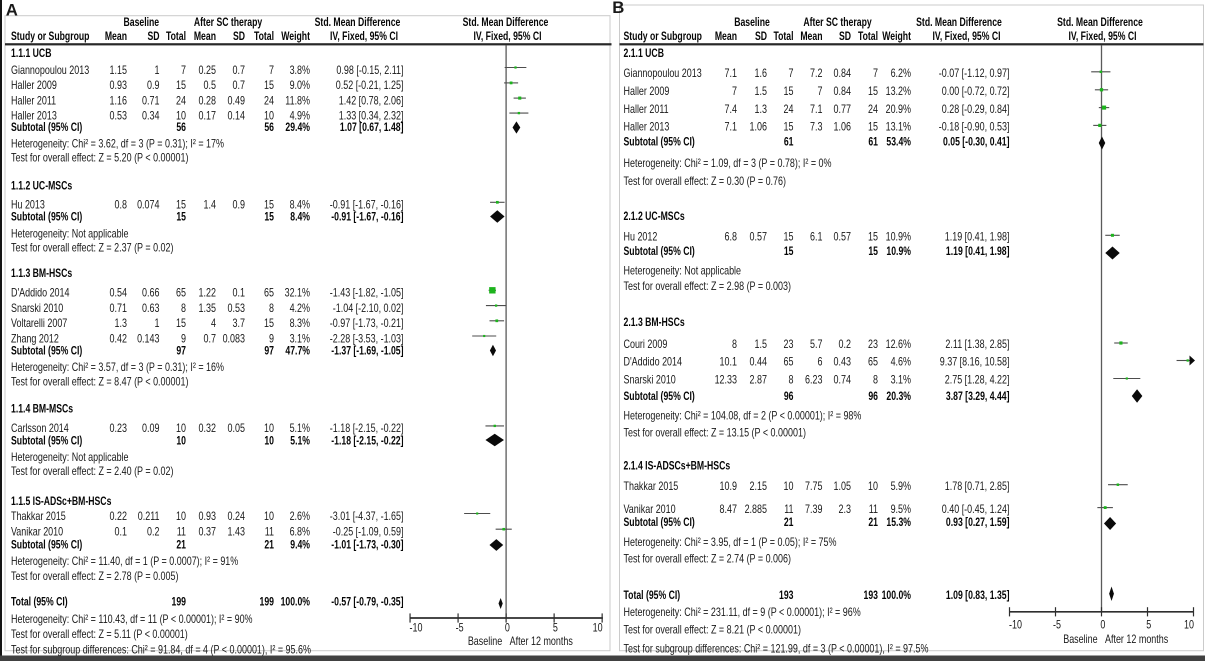  What do you see at coordinates (148, 206) in the screenshot?
I see `svg-text: 0.074` at bounding box center [148, 206].